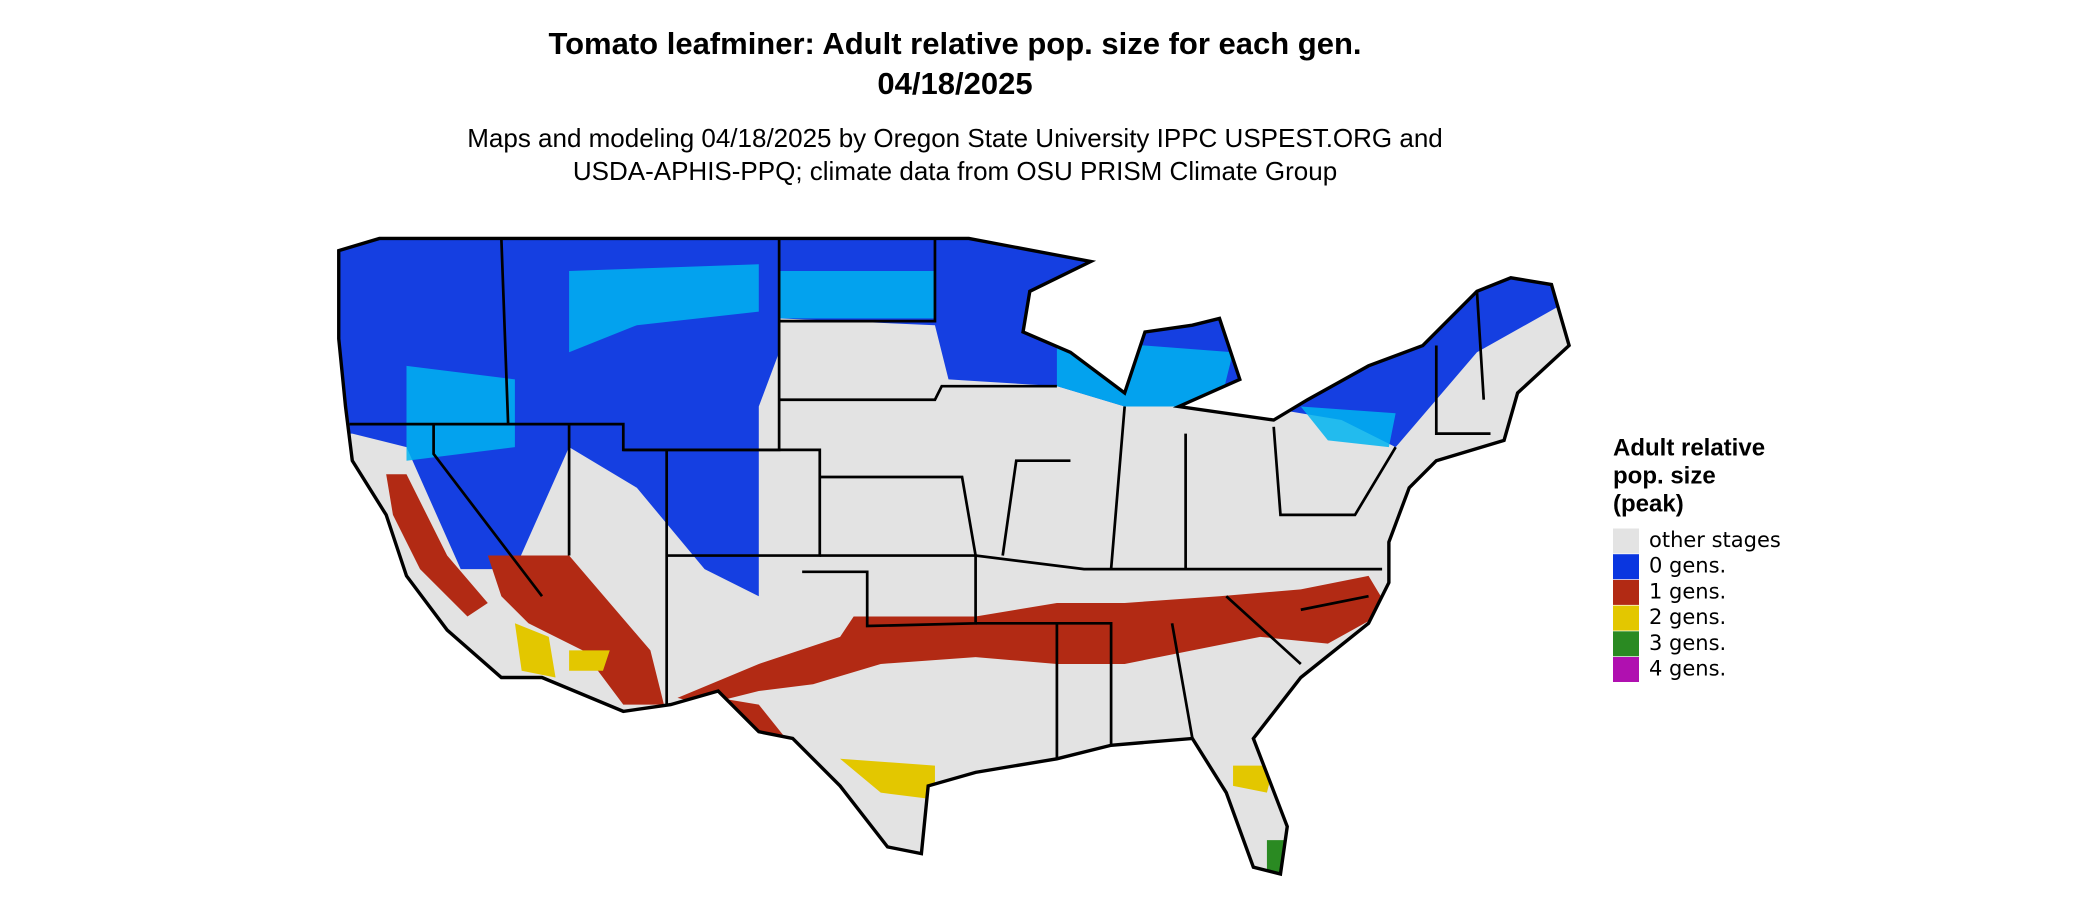 The image size is (2100, 897). I want to click on legend-title: (peak), so click(1648, 503).